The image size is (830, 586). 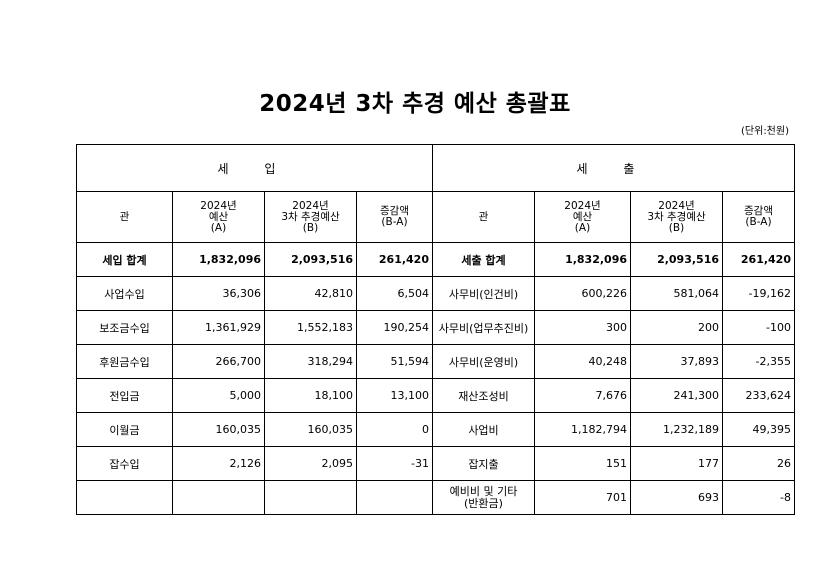 I want to click on expense-budget-a: 701, so click(x=582, y=497).